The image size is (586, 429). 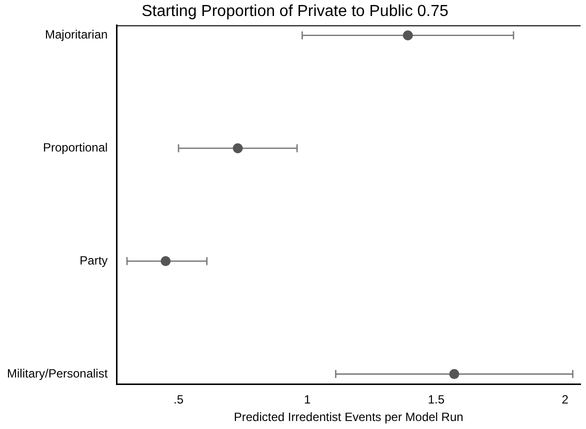 What do you see at coordinates (308, 399) in the screenshot?
I see `x-tick-label: 1` at bounding box center [308, 399].